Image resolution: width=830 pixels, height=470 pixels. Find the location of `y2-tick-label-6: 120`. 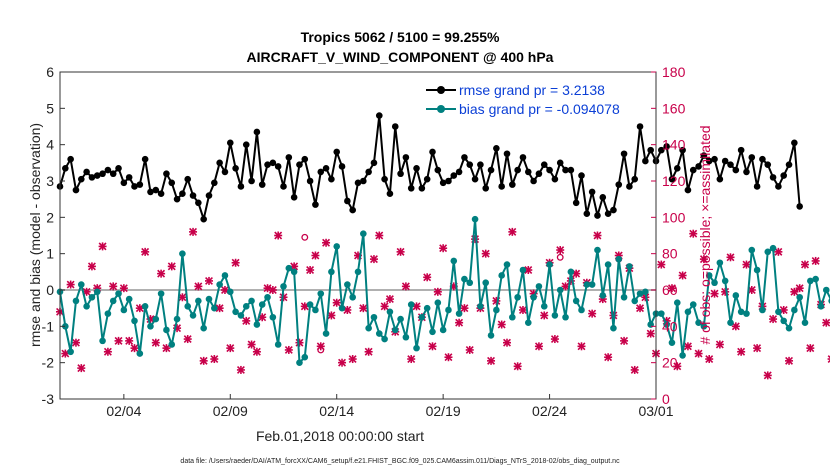

y2-tick-label-6: 120 is located at coordinates (674, 181).